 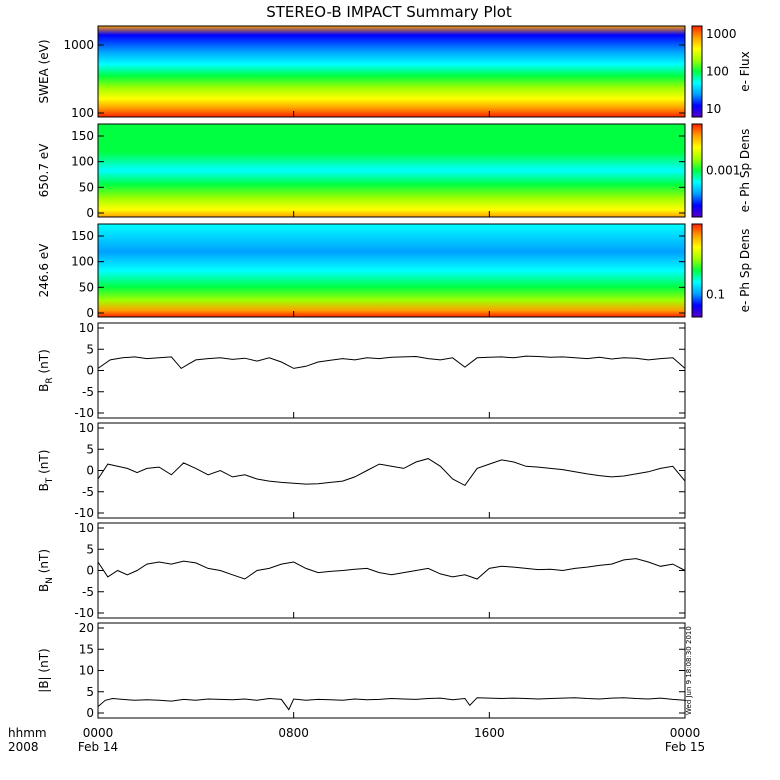 What do you see at coordinates (86, 287) in the screenshot?
I see `spectrogram-2-y-tick-label-2: 50` at bounding box center [86, 287].